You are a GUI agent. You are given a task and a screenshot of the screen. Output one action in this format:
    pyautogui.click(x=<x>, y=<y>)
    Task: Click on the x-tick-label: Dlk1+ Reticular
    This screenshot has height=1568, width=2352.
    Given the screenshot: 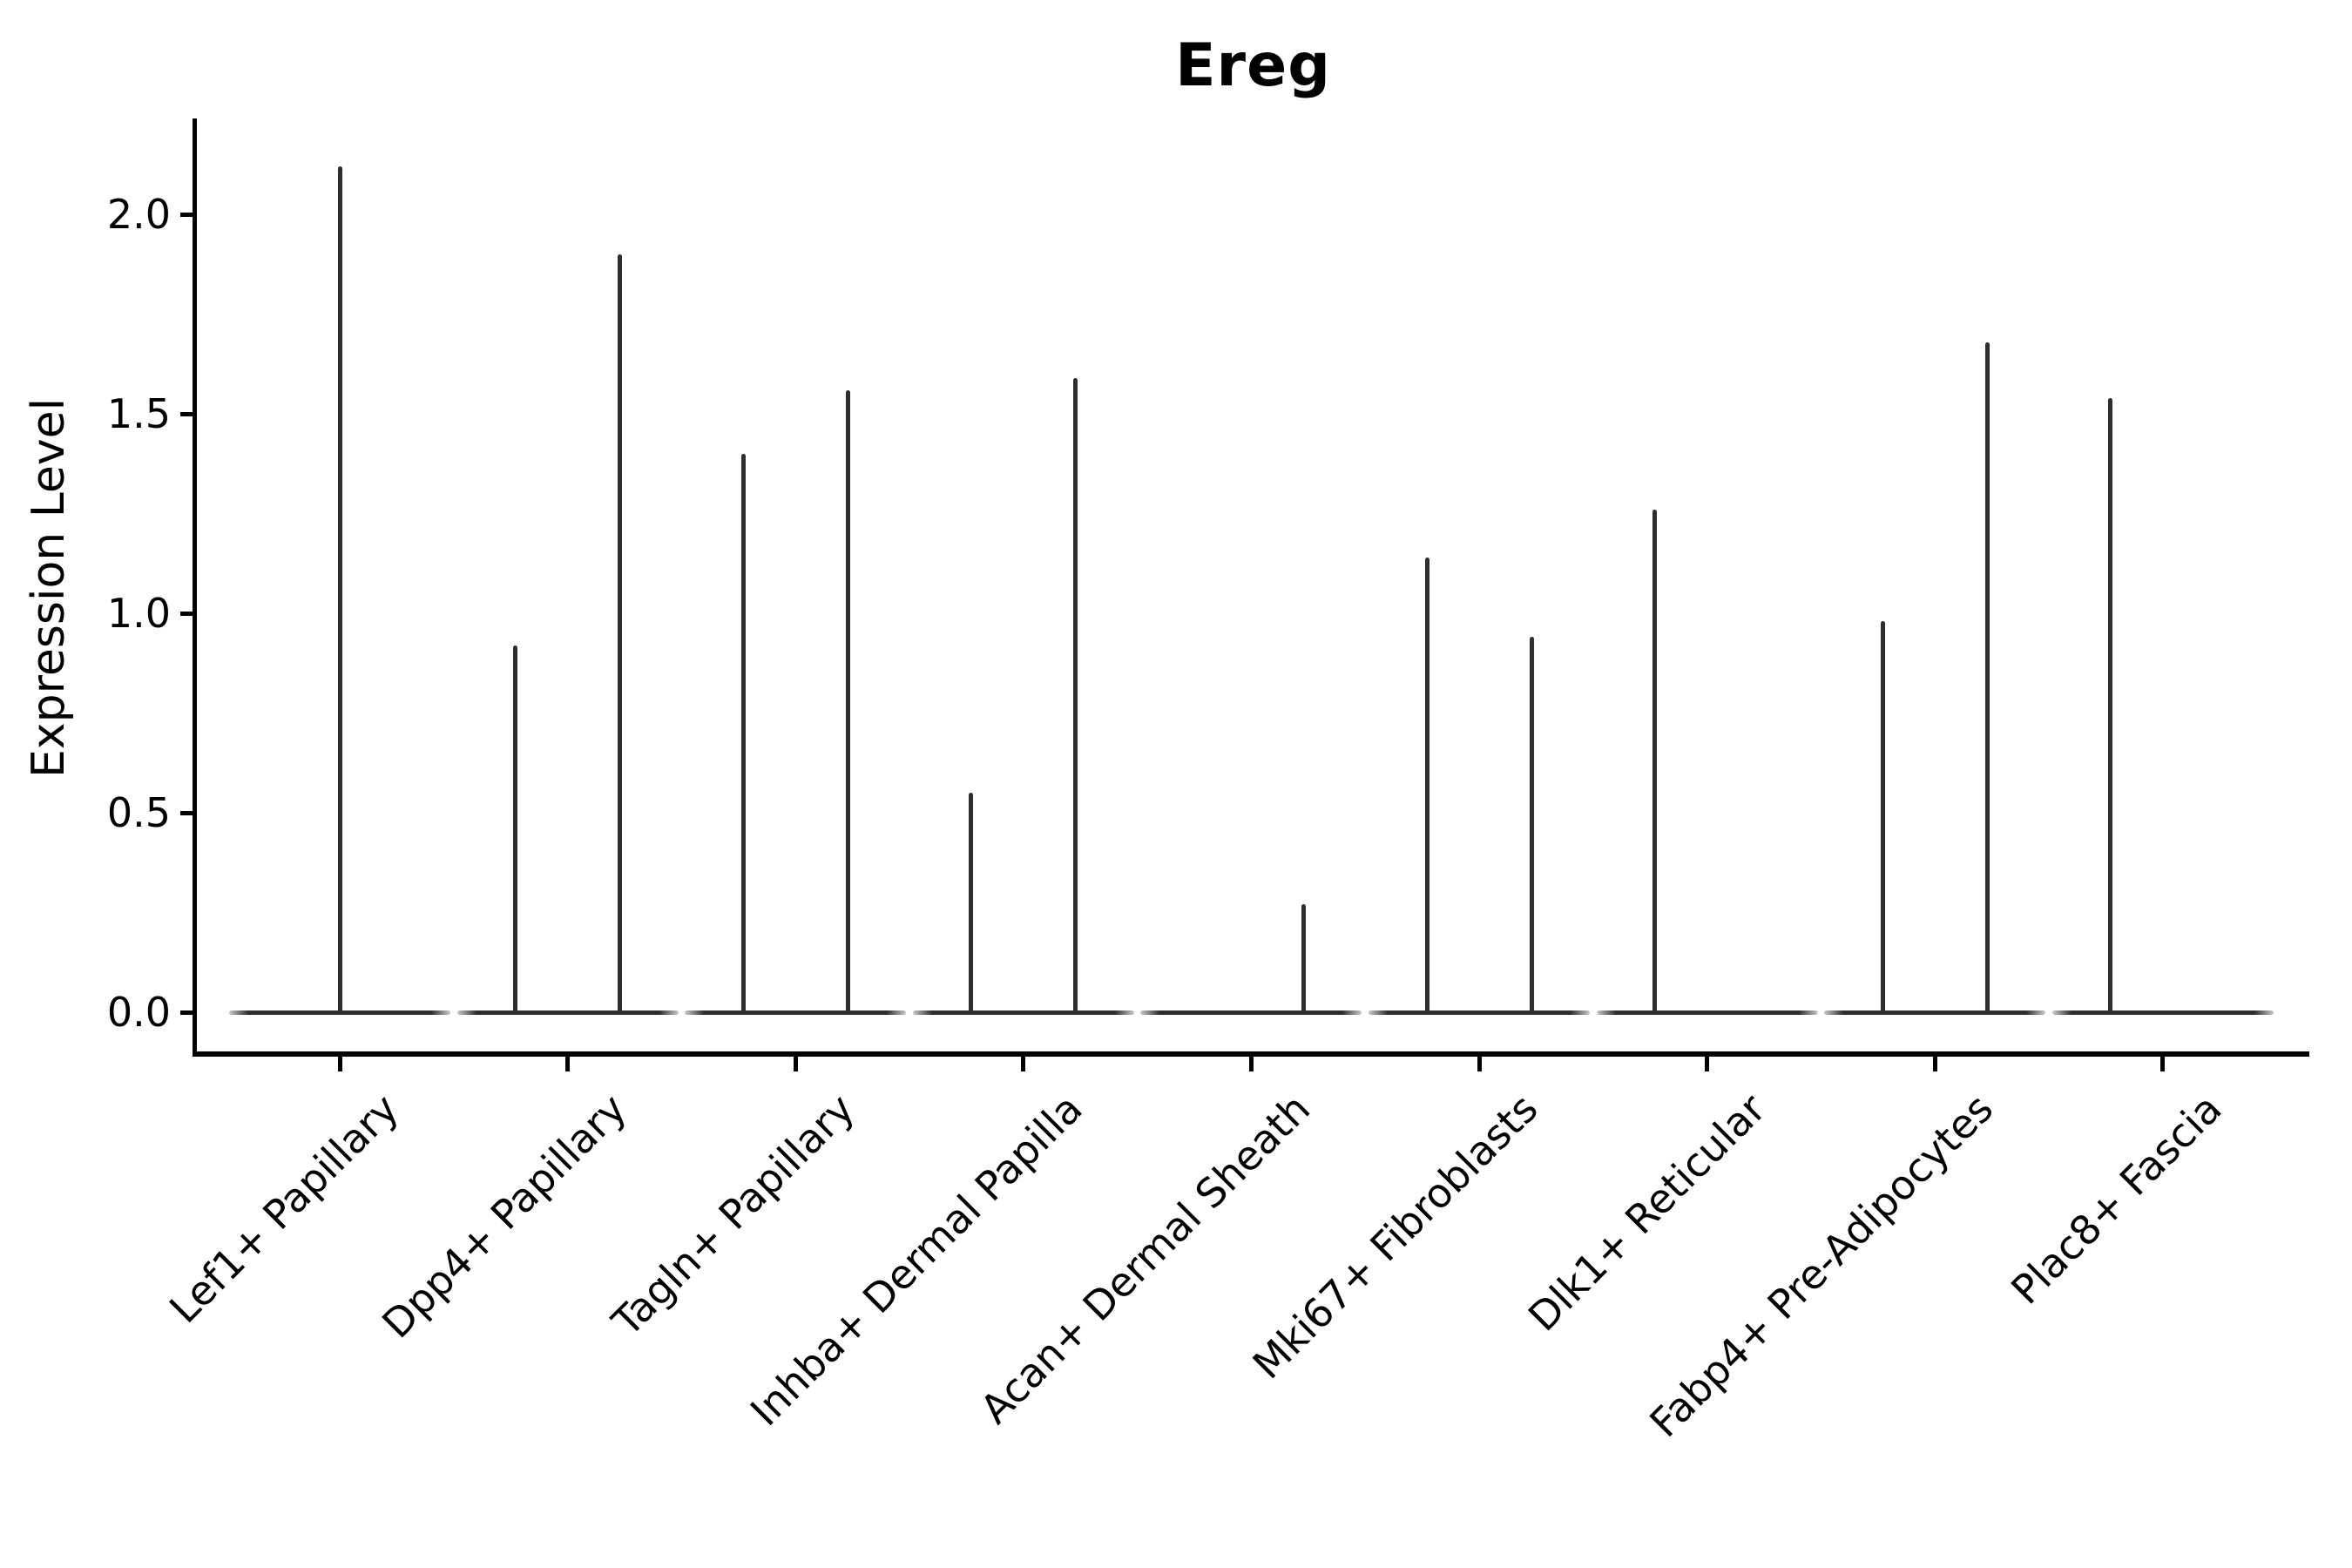 What is the action you would take?
    pyautogui.click(x=1646, y=1213)
    